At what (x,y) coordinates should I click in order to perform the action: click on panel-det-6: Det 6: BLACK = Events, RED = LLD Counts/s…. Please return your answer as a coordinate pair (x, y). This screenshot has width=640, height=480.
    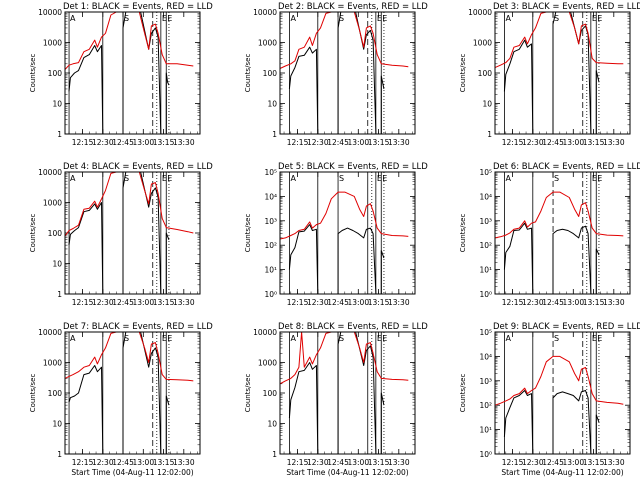
    Looking at the image, I should click on (549, 234).